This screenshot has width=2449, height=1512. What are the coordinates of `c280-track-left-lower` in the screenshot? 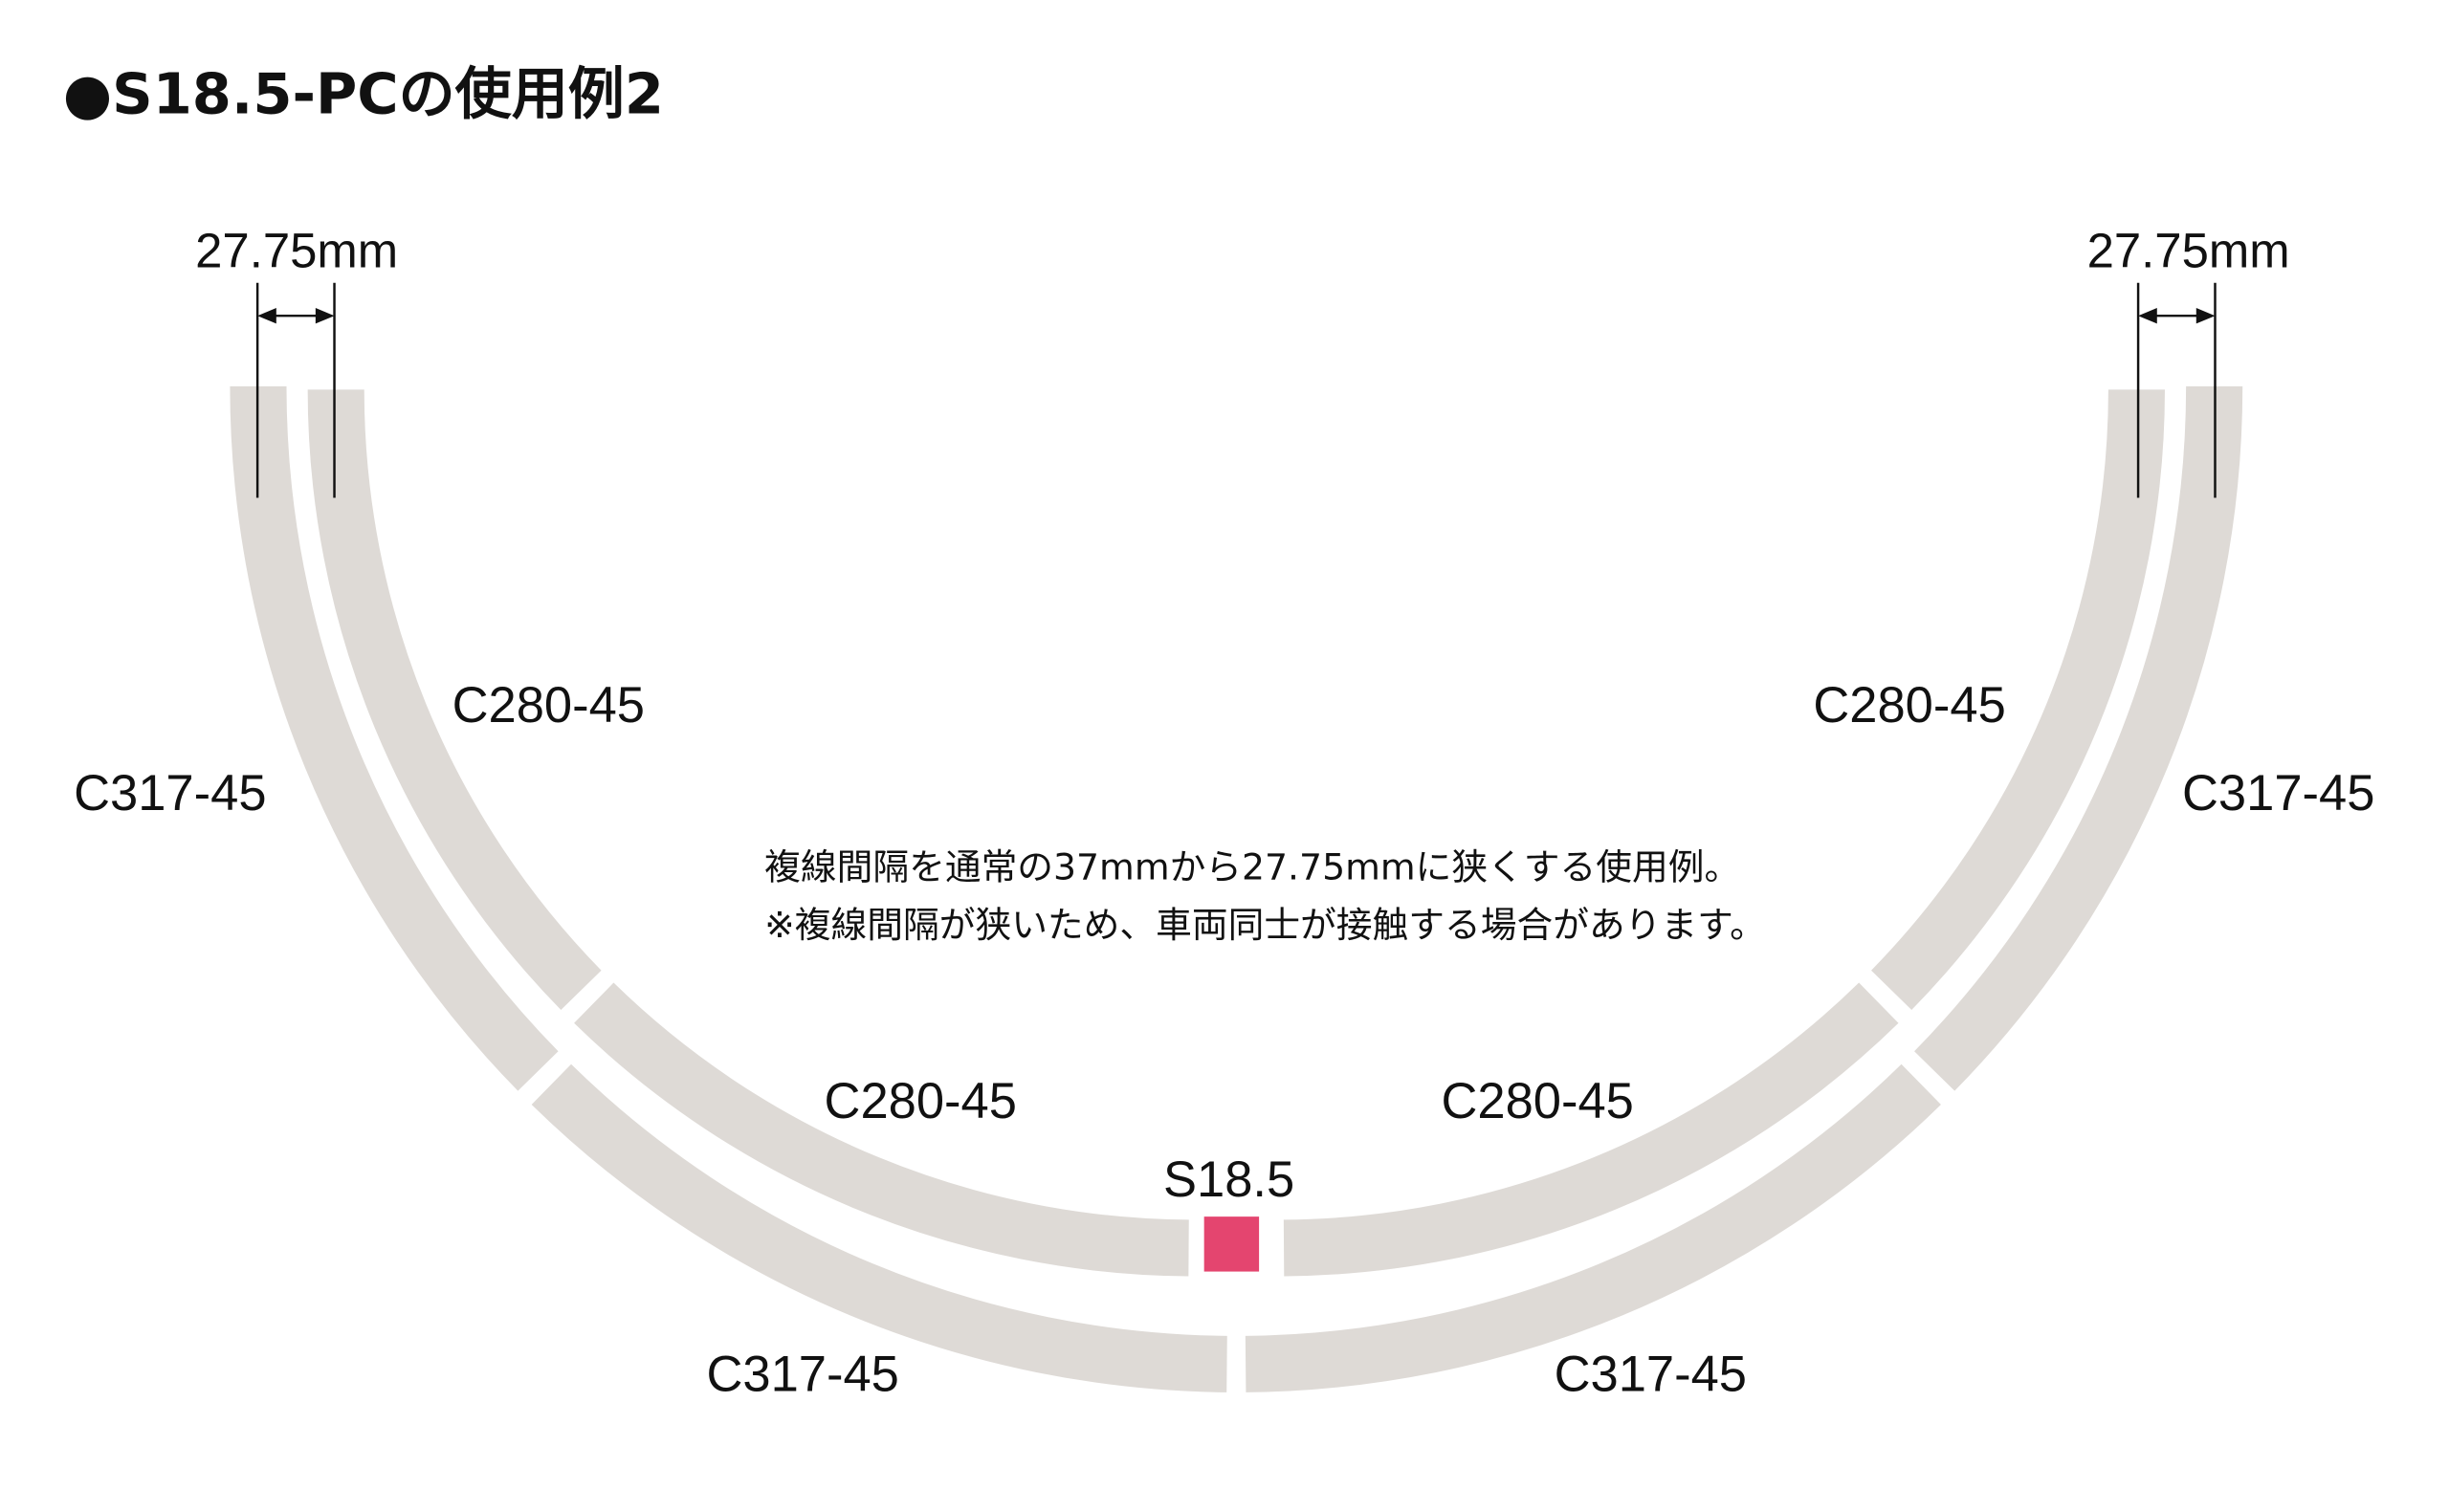 It's located at (882, 1129).